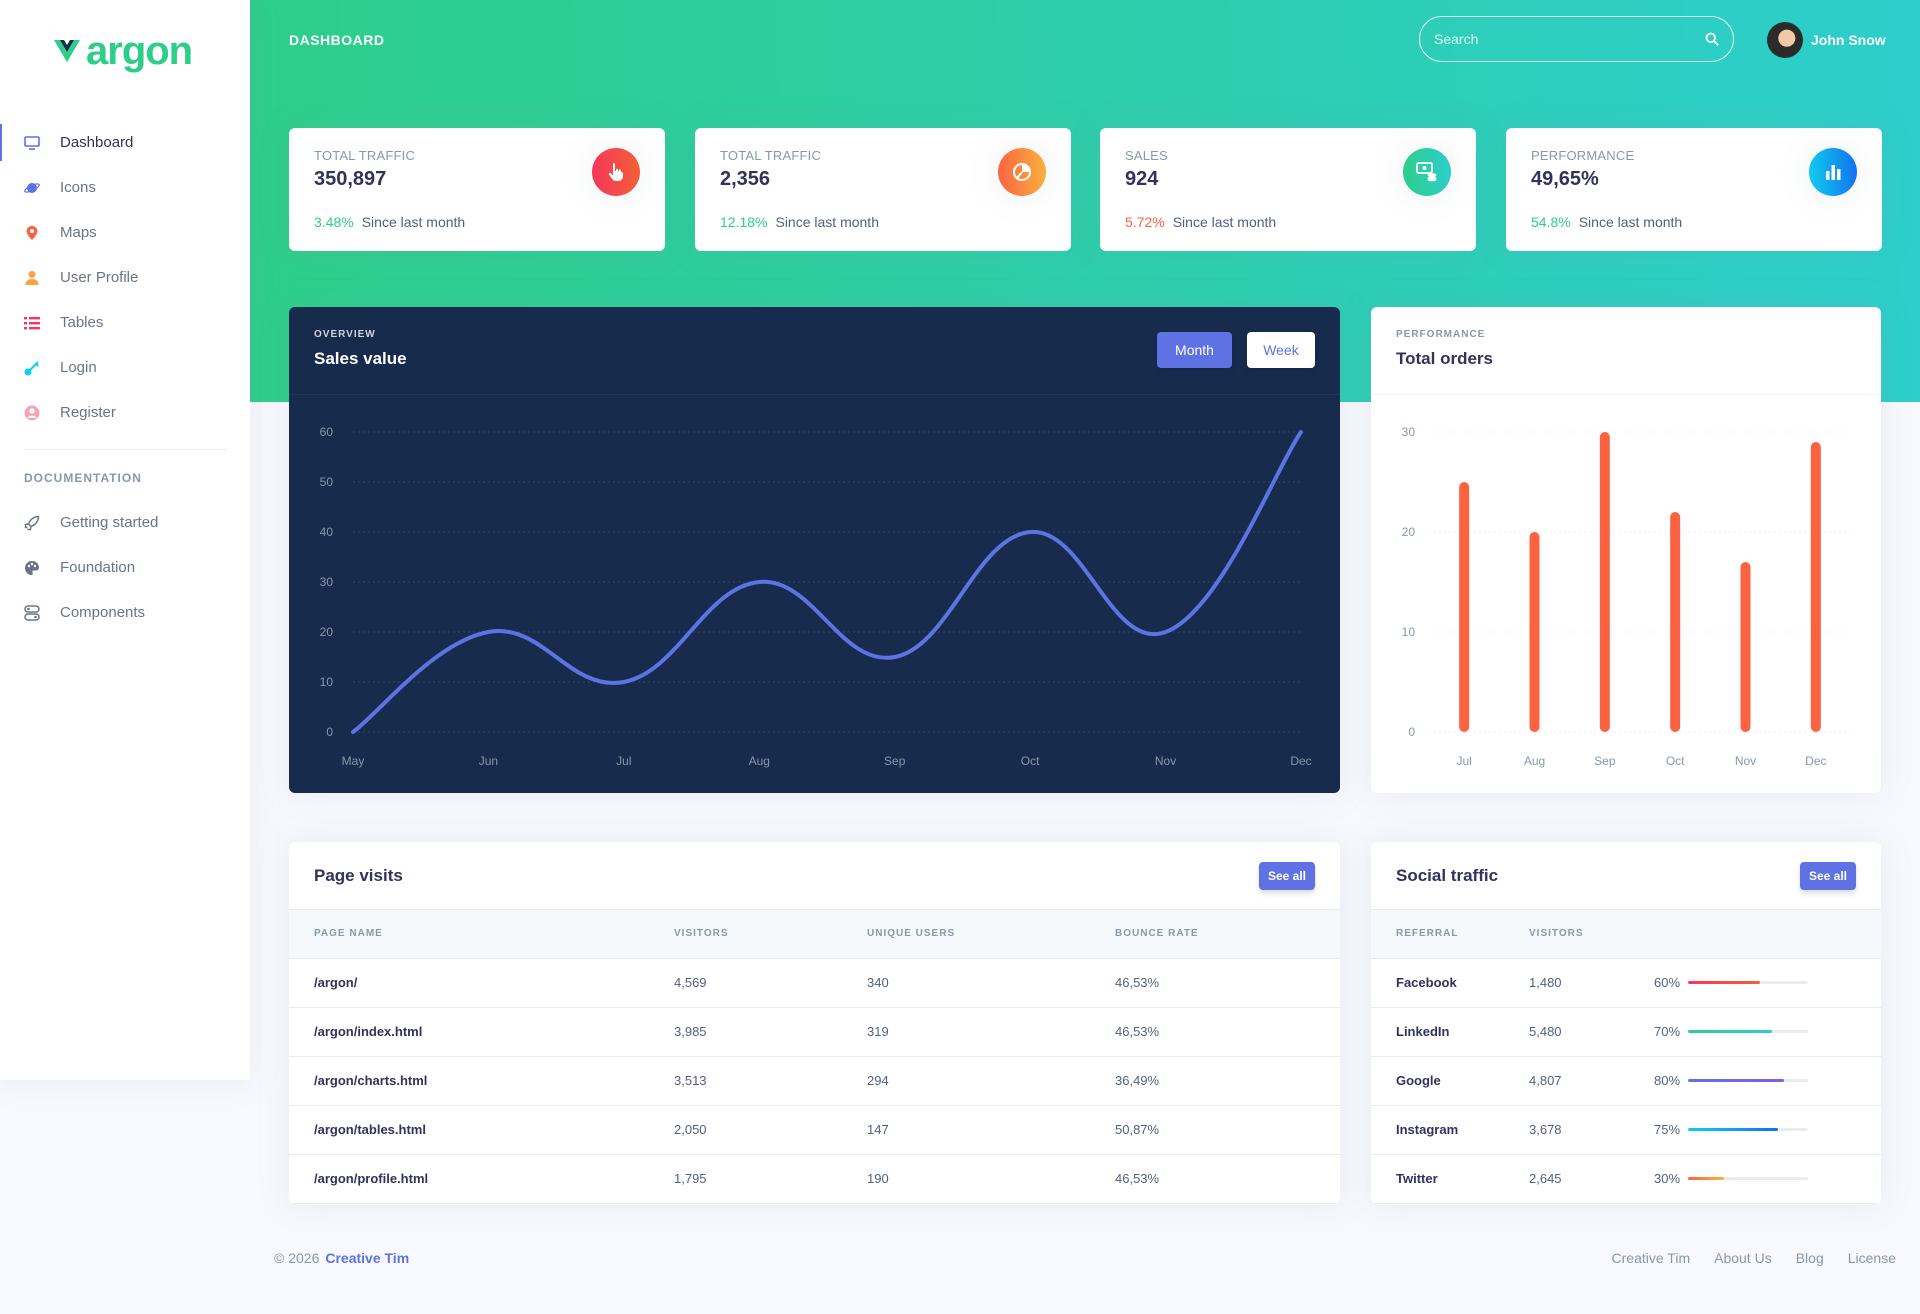 The image size is (1920, 1314). Describe the element at coordinates (1848, 40) in the screenshot. I see `user-name: John Snow` at that location.